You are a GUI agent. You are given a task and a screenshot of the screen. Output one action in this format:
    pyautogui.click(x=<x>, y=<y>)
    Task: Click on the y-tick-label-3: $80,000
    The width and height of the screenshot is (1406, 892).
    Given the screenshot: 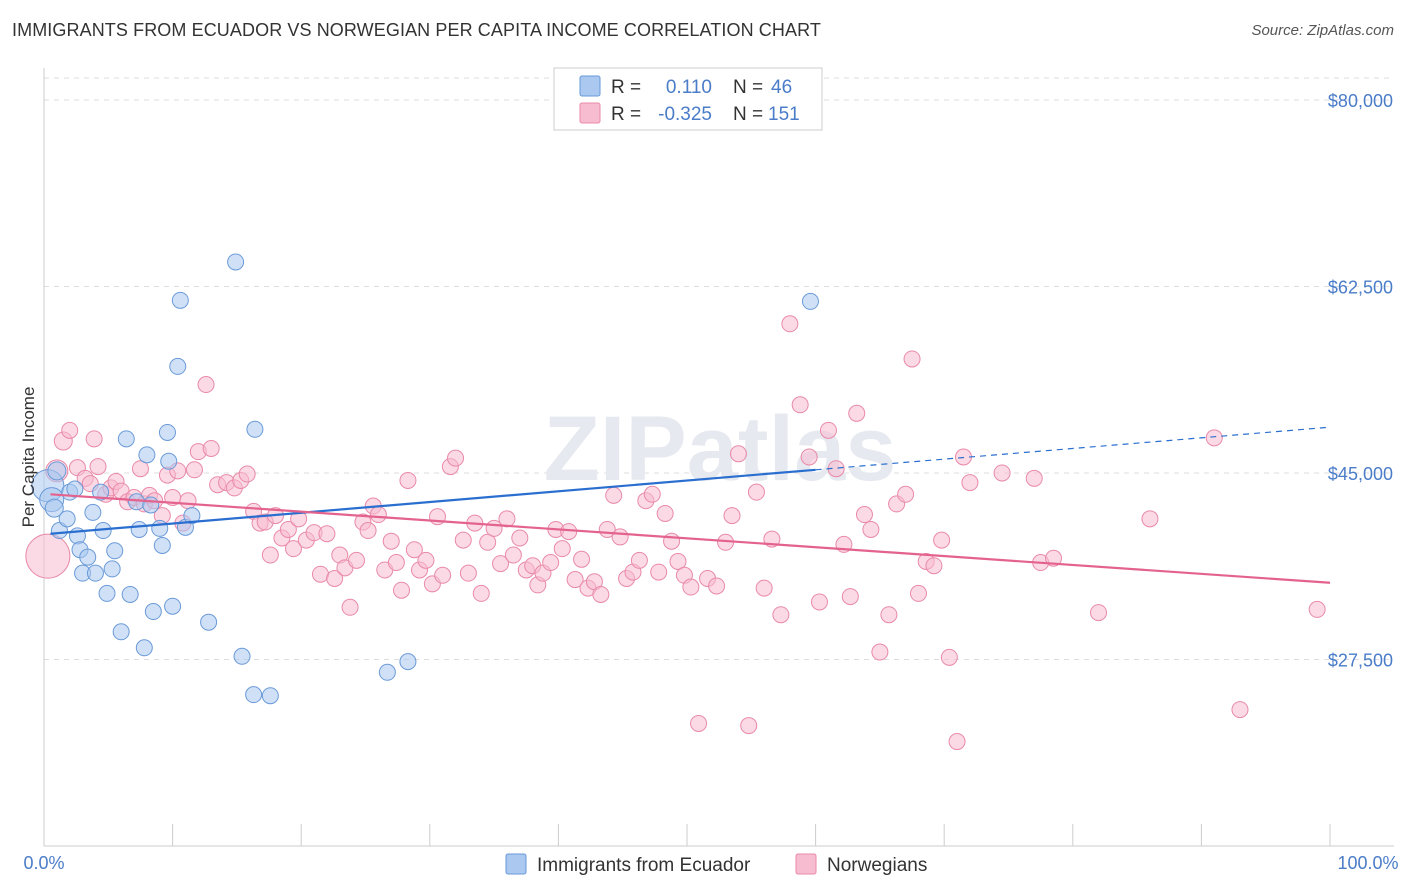 What is the action you would take?
    pyautogui.click(x=1360, y=101)
    